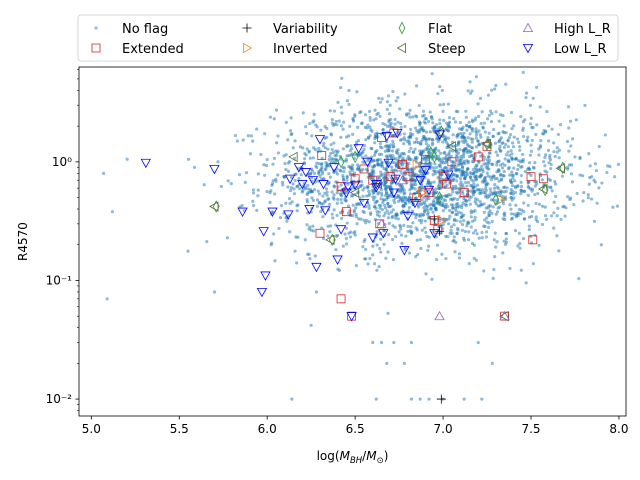 Image resolution: width=640 pixels, height=480 pixels. Describe the element at coordinates (442, 220) in the screenshot. I see `point-inverted` at that location.